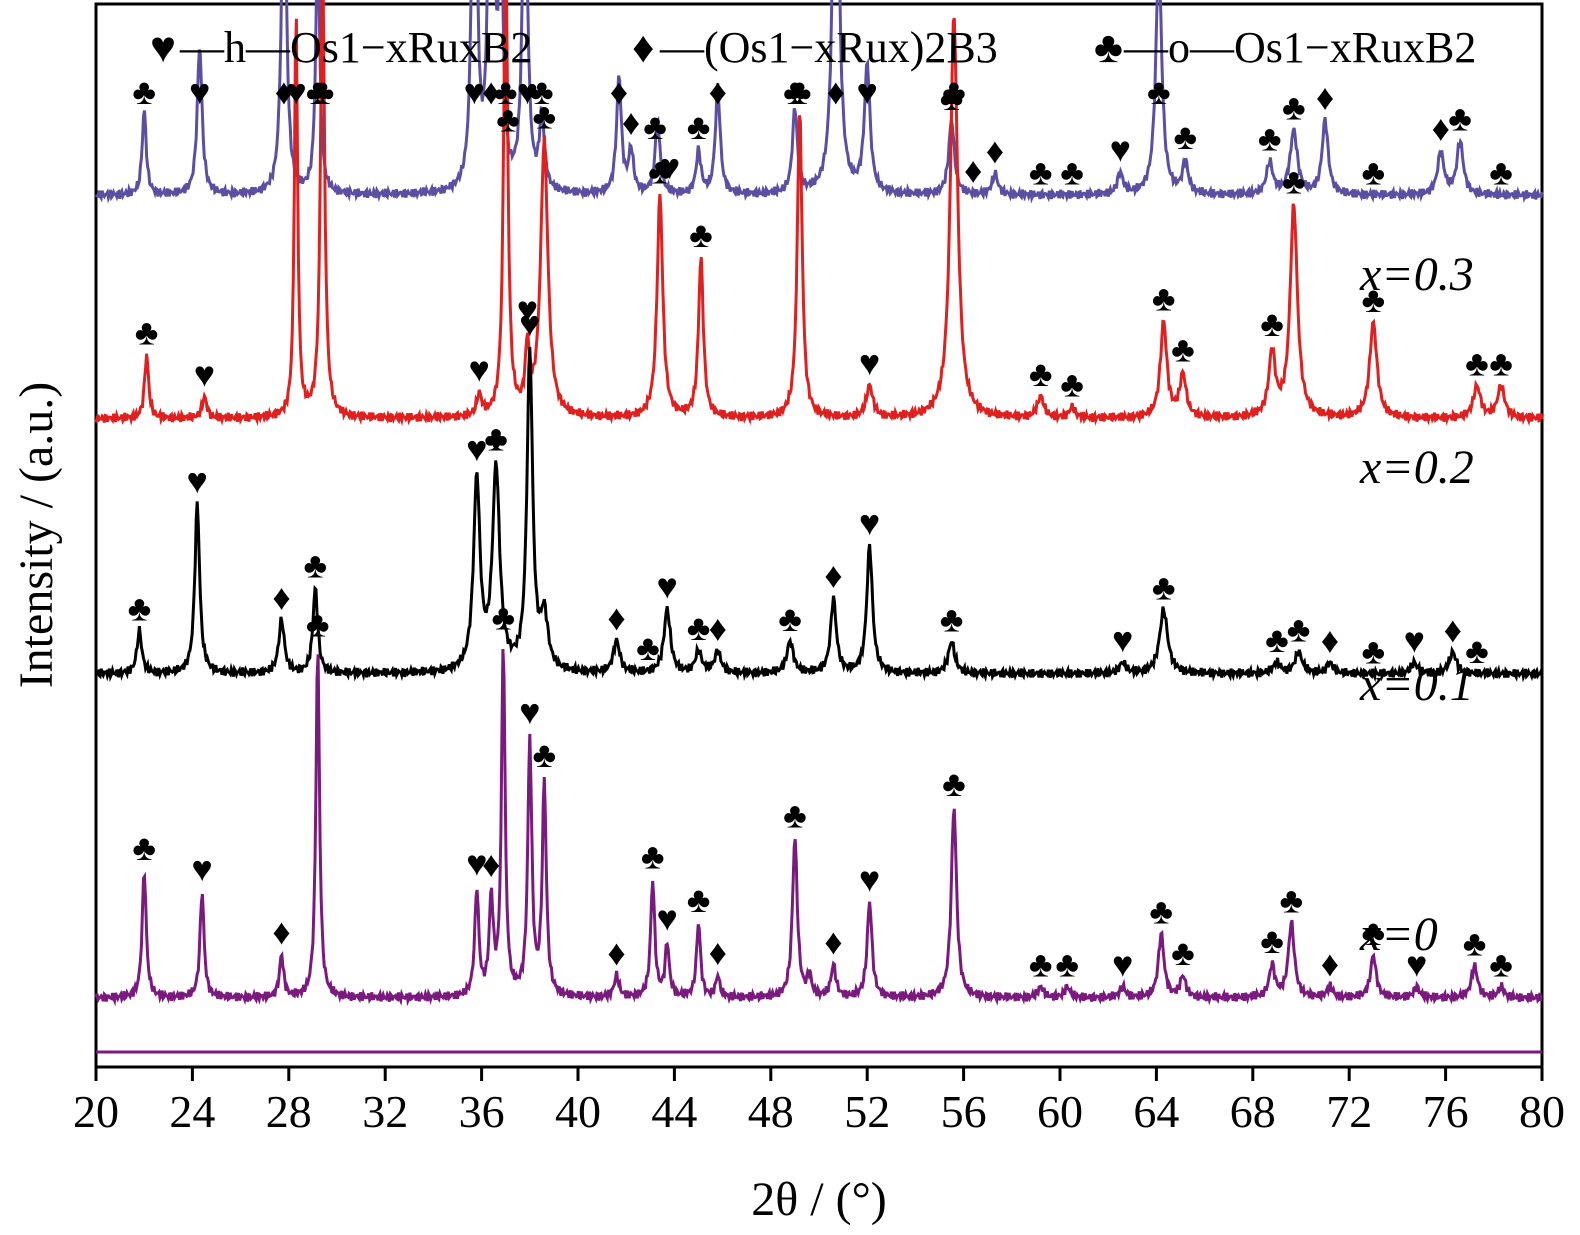 The height and width of the screenshot is (1235, 1580). Describe the element at coordinates (355, 47) in the screenshot. I see `legend-entry-h: —h—Os1−xRuxB2` at that location.